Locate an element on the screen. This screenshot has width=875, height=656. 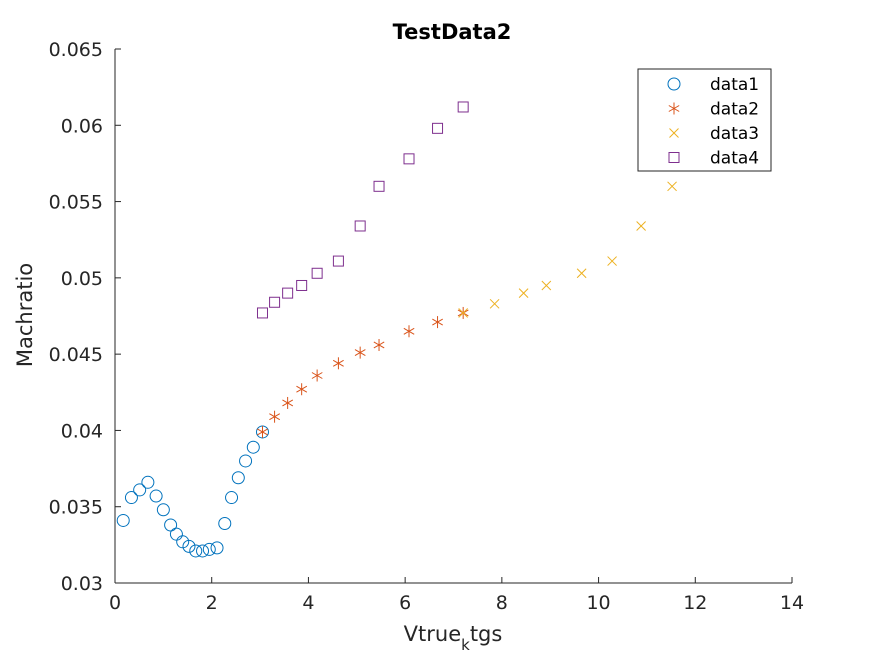
x-tick-label: 0 is located at coordinates (115, 603).